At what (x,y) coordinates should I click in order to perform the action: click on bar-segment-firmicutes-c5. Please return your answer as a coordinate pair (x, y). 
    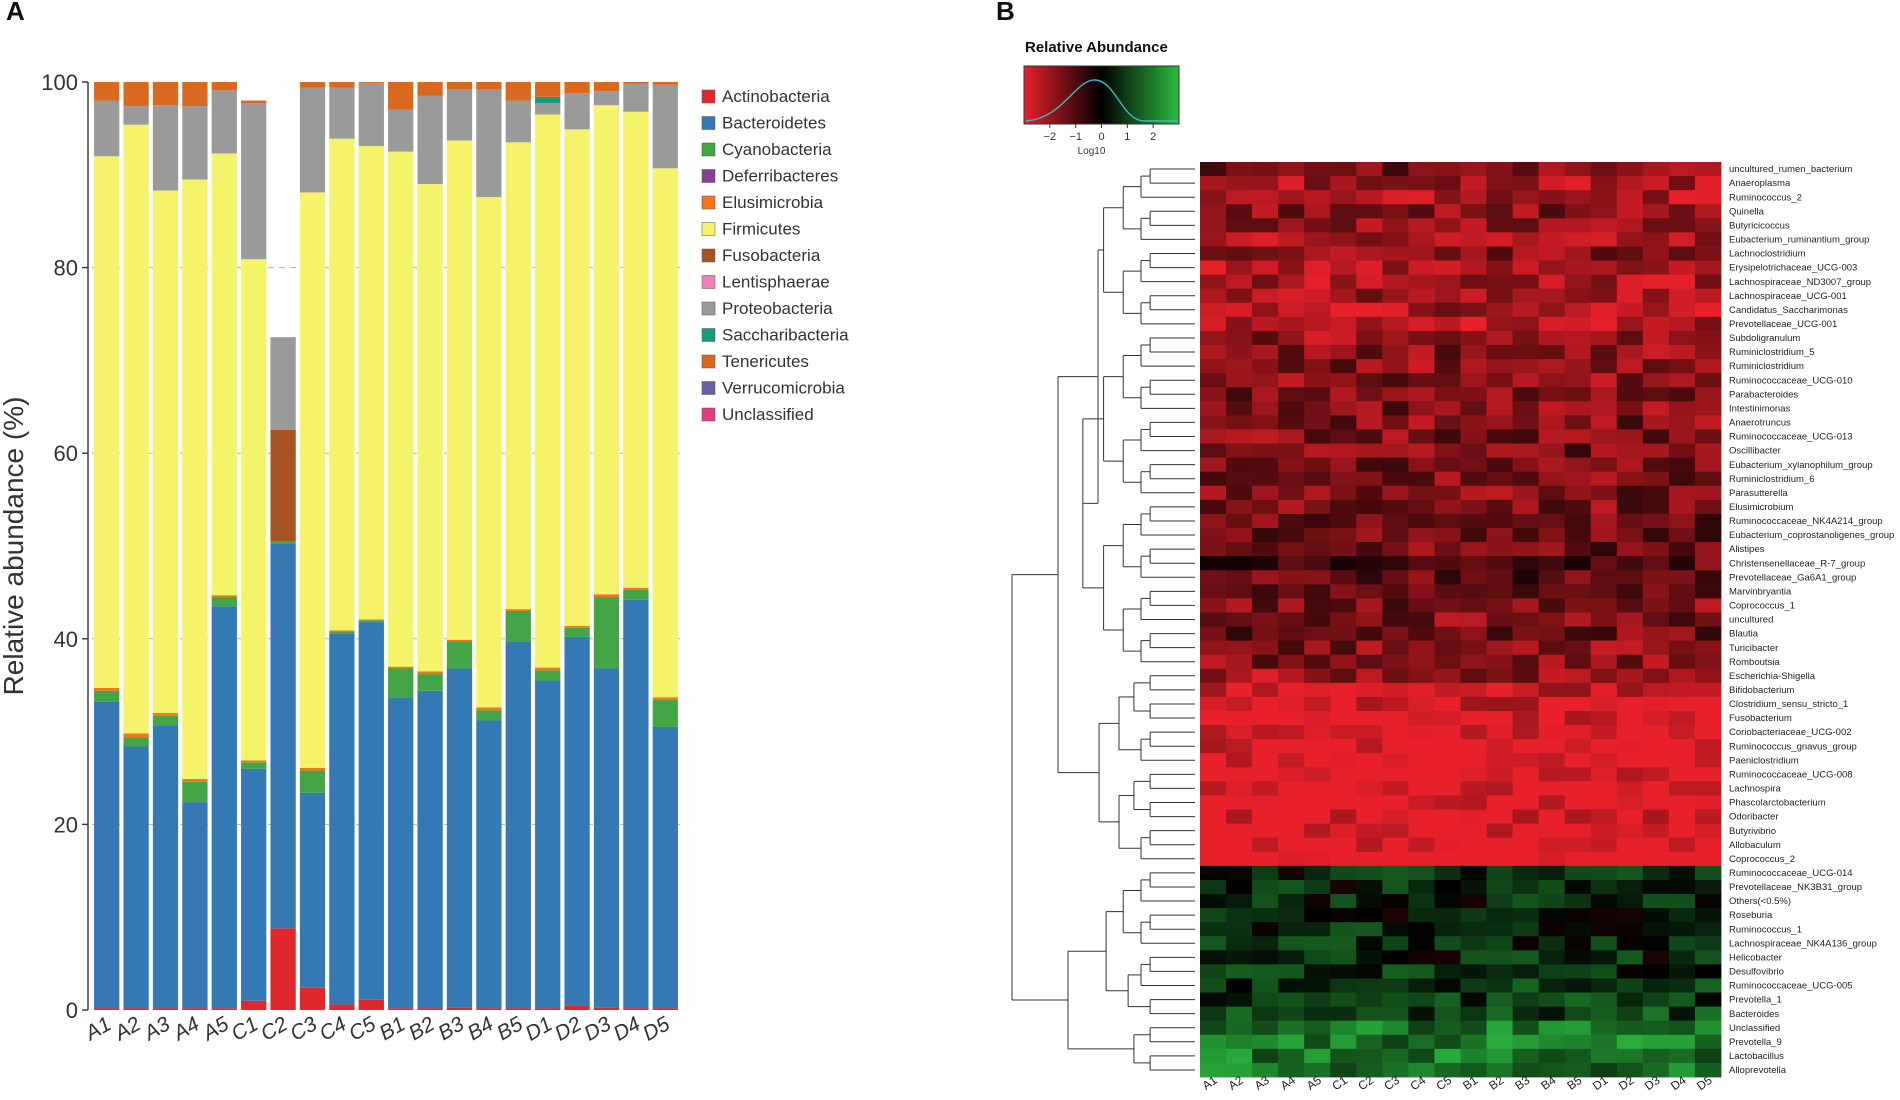
    Looking at the image, I should click on (371, 383).